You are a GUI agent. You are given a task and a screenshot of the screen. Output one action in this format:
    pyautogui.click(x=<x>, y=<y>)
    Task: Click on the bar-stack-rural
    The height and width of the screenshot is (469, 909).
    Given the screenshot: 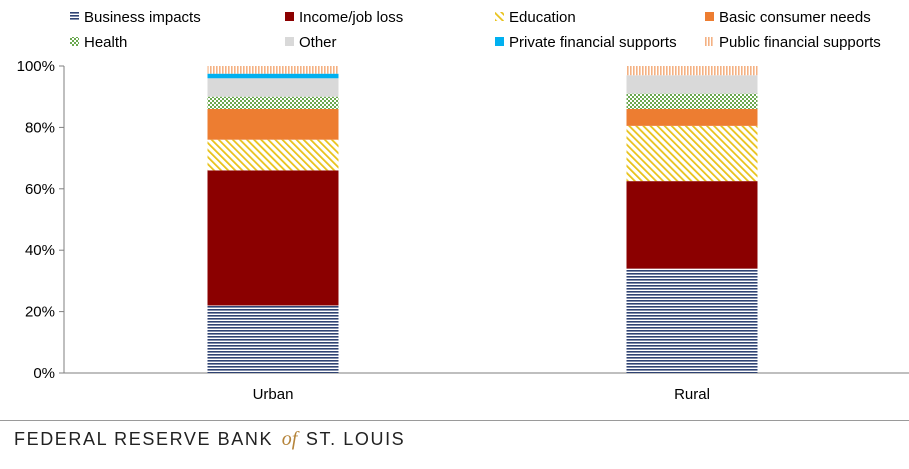 What is the action you would take?
    pyautogui.click(x=692, y=219)
    